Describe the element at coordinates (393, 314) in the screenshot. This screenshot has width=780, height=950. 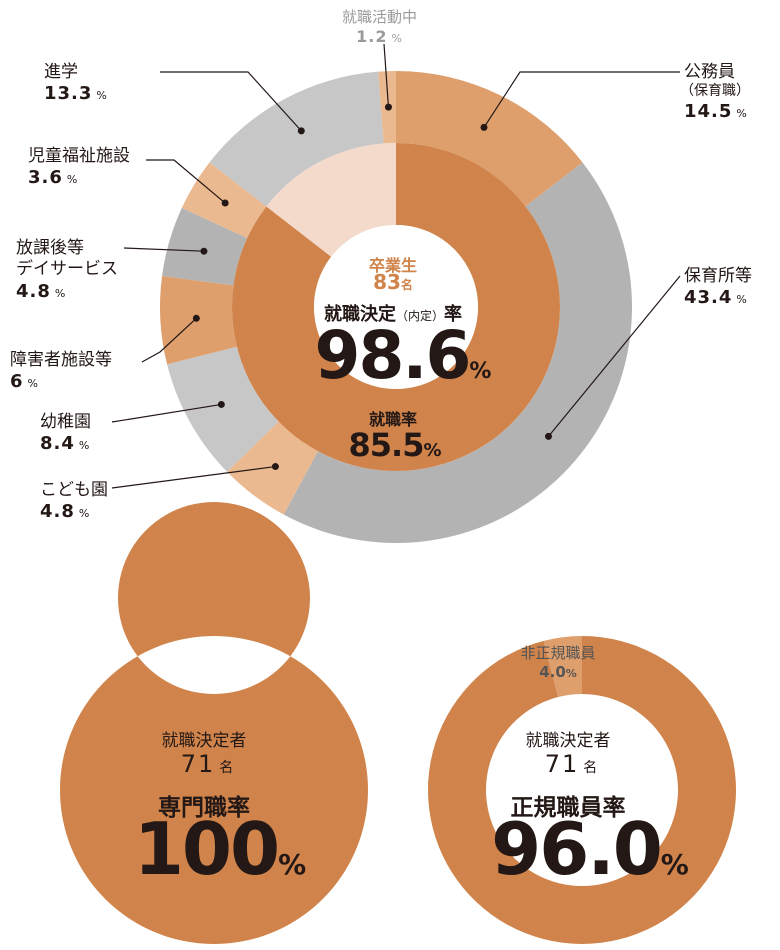
I see `decision-rate-label: 就職決定（内定）率` at that location.